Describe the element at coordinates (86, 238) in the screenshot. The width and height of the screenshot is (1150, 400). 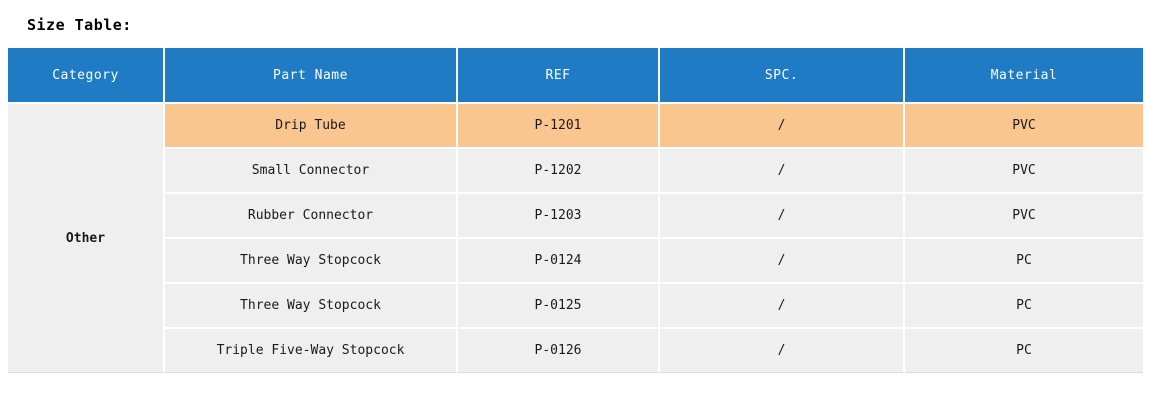
I see `category-cell: Other` at that location.